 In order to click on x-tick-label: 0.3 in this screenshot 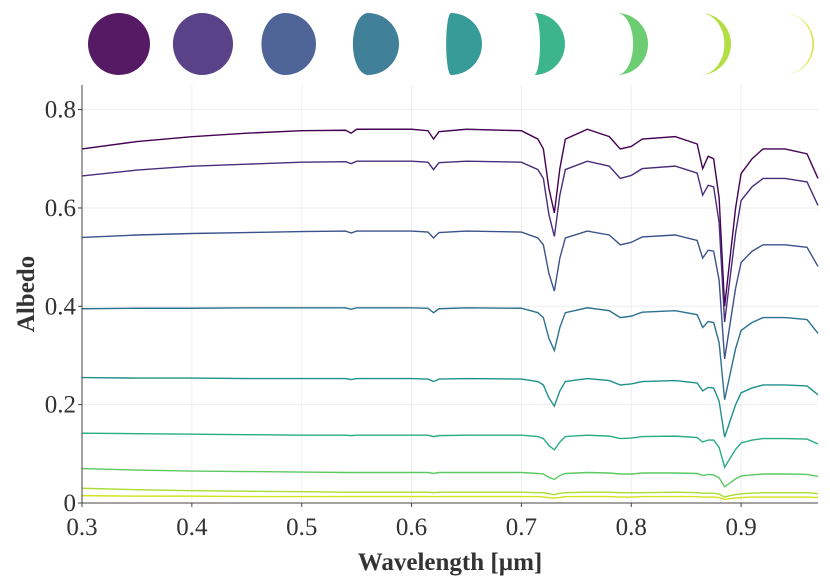, I will do `click(81, 527)`.